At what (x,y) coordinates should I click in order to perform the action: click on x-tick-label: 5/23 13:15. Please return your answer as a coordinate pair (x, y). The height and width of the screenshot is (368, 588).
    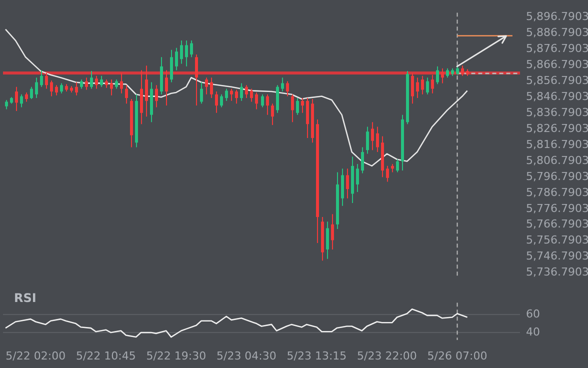
    Looking at the image, I should click on (316, 355).